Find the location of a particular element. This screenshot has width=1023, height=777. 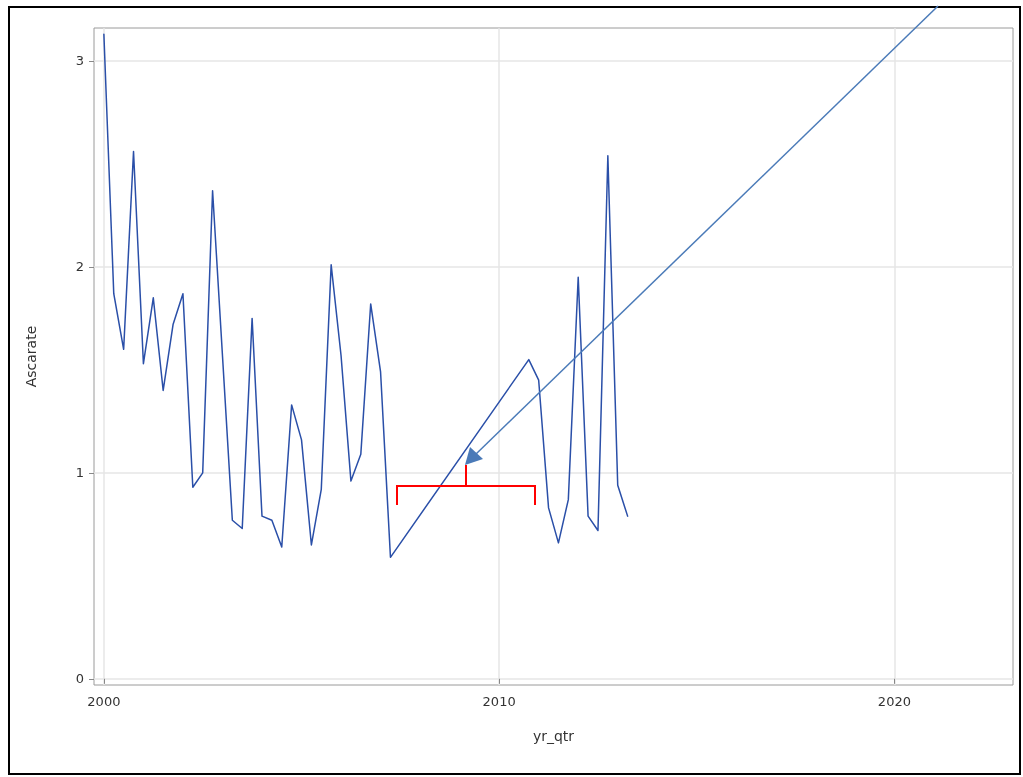

x-tick-label: 2010 is located at coordinates (499, 701).